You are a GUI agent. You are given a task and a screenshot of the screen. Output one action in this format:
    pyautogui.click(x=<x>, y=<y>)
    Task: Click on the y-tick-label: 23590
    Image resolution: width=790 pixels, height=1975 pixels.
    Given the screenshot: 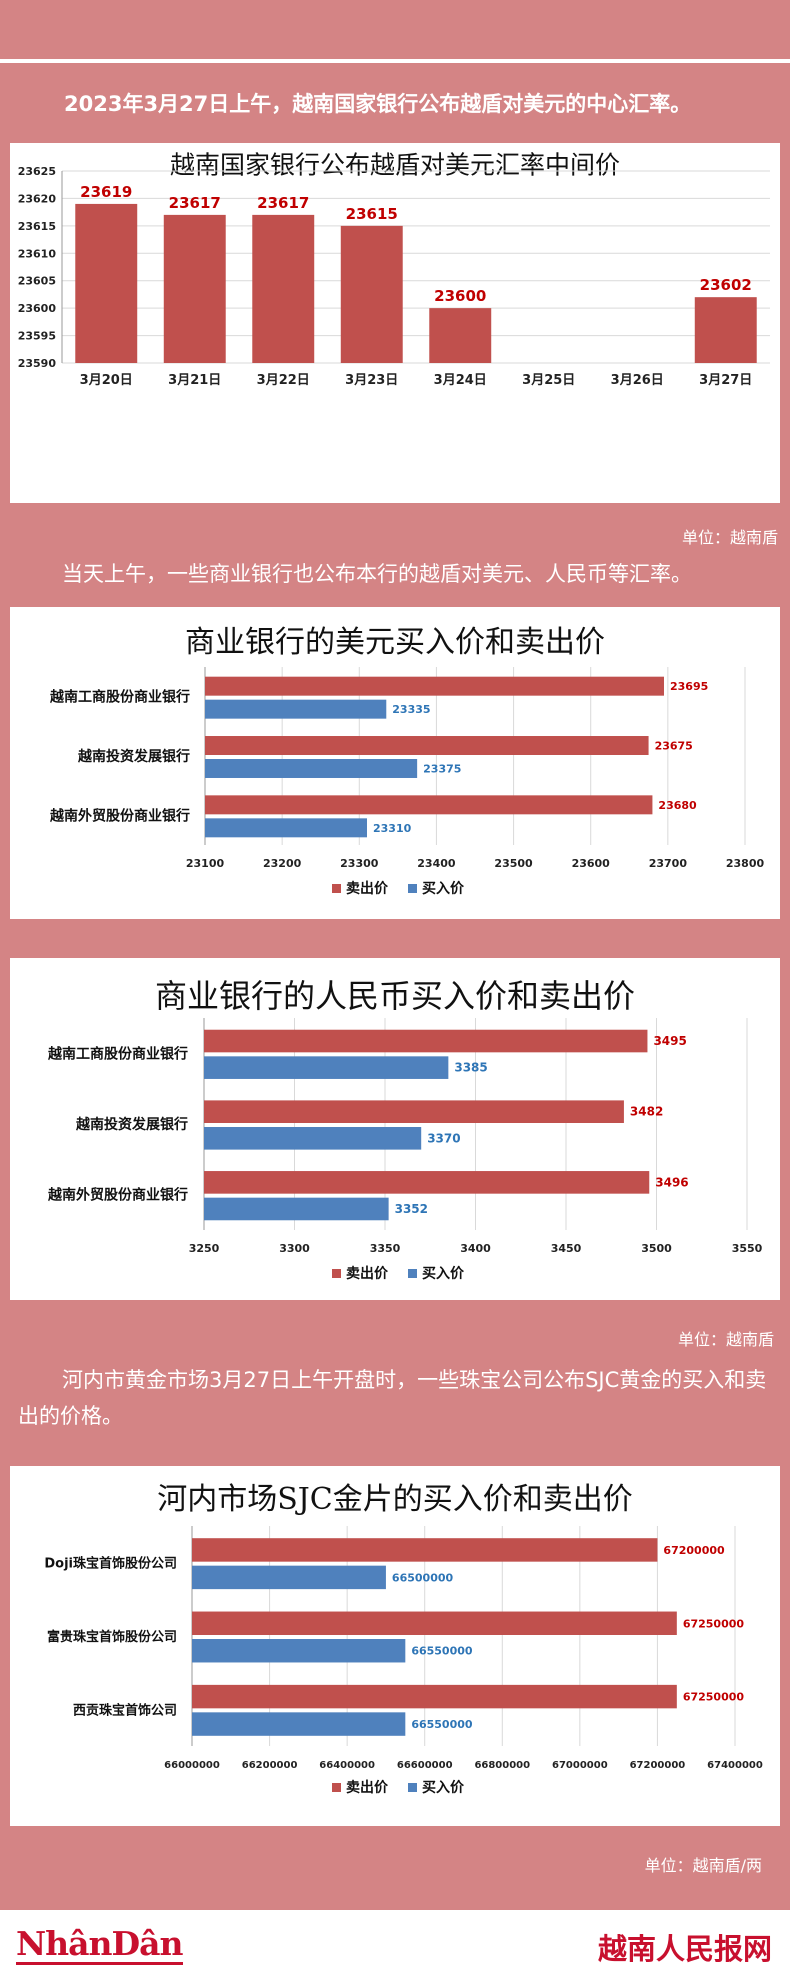 What is the action you would take?
    pyautogui.click(x=37, y=363)
    